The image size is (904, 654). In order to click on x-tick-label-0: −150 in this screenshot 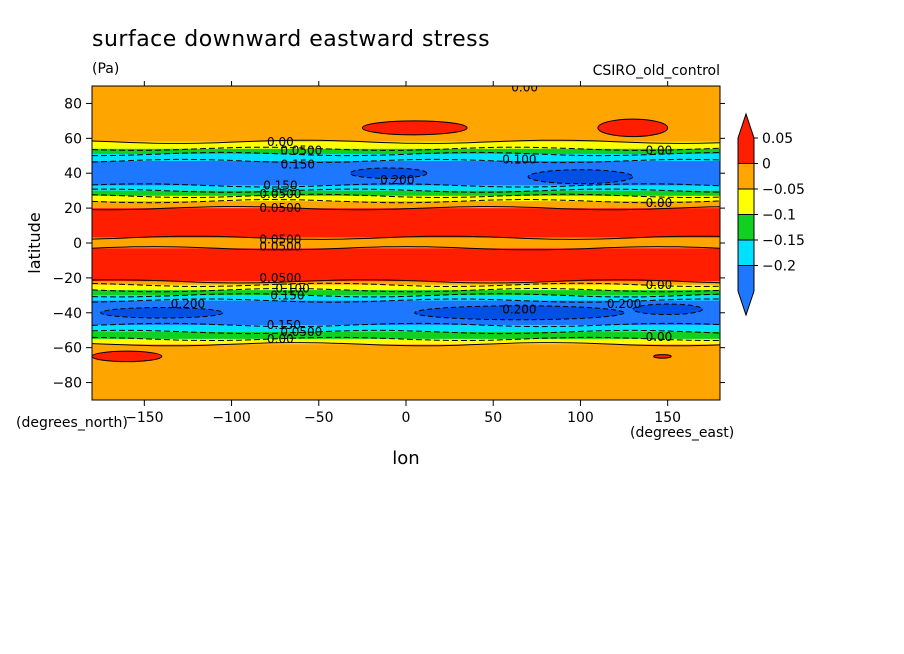, I will do `click(144, 418)`.